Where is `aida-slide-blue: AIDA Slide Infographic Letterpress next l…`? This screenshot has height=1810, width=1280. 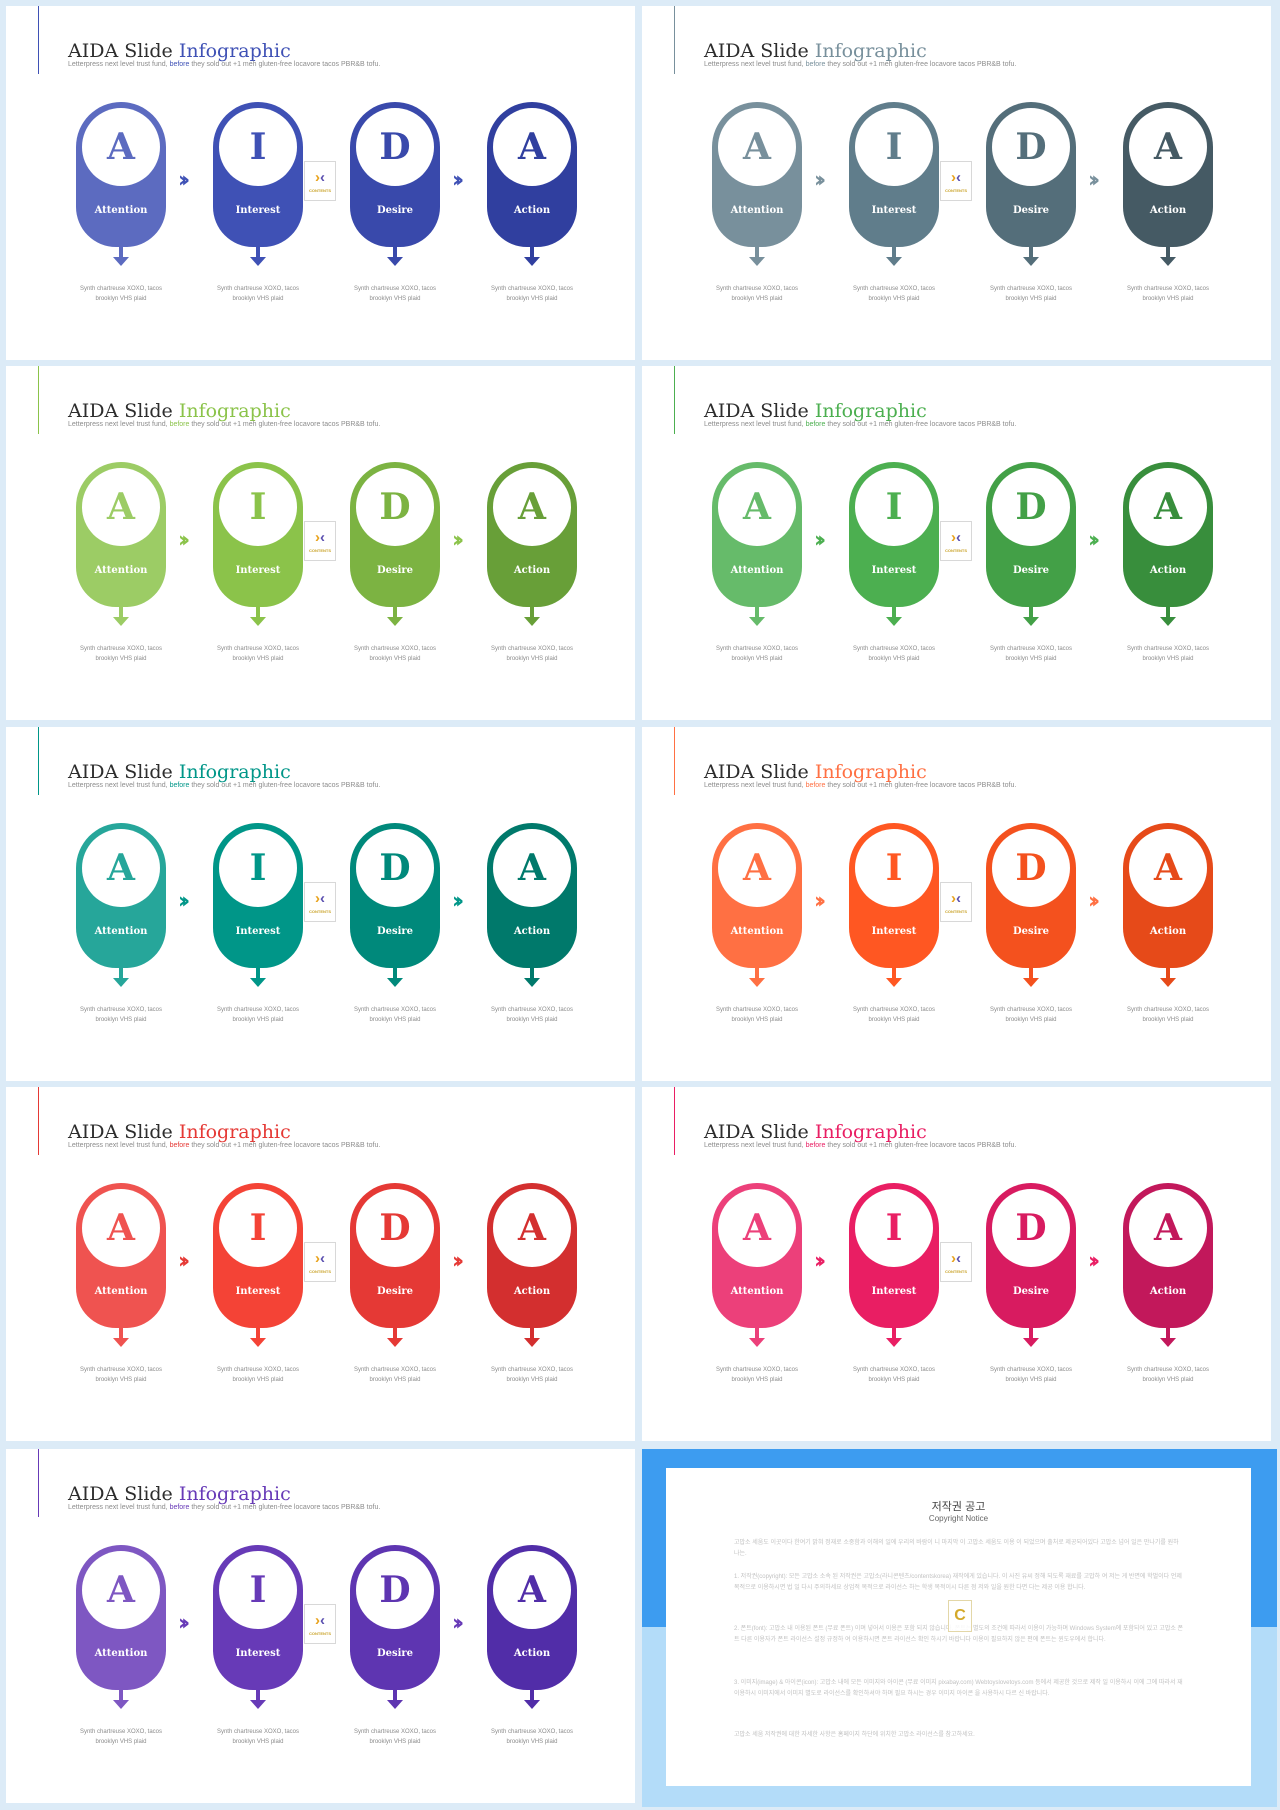
aida-slide-blue: AIDA Slide Infographic Letterpress next l… is located at coordinates (320, 183).